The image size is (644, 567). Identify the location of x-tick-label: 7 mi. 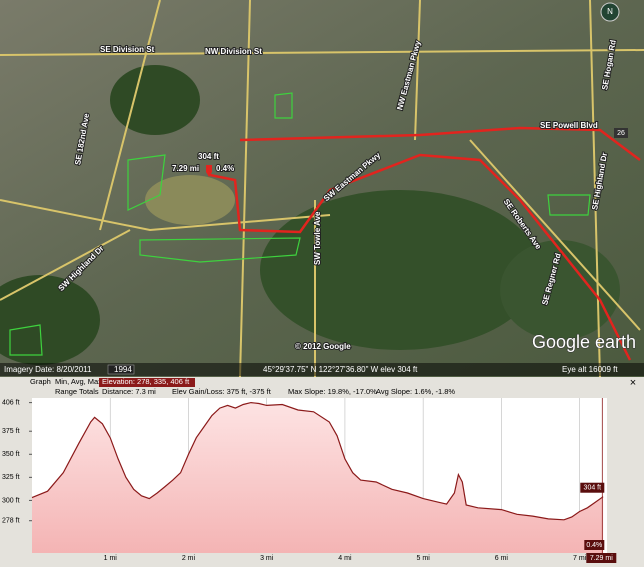
(580, 558).